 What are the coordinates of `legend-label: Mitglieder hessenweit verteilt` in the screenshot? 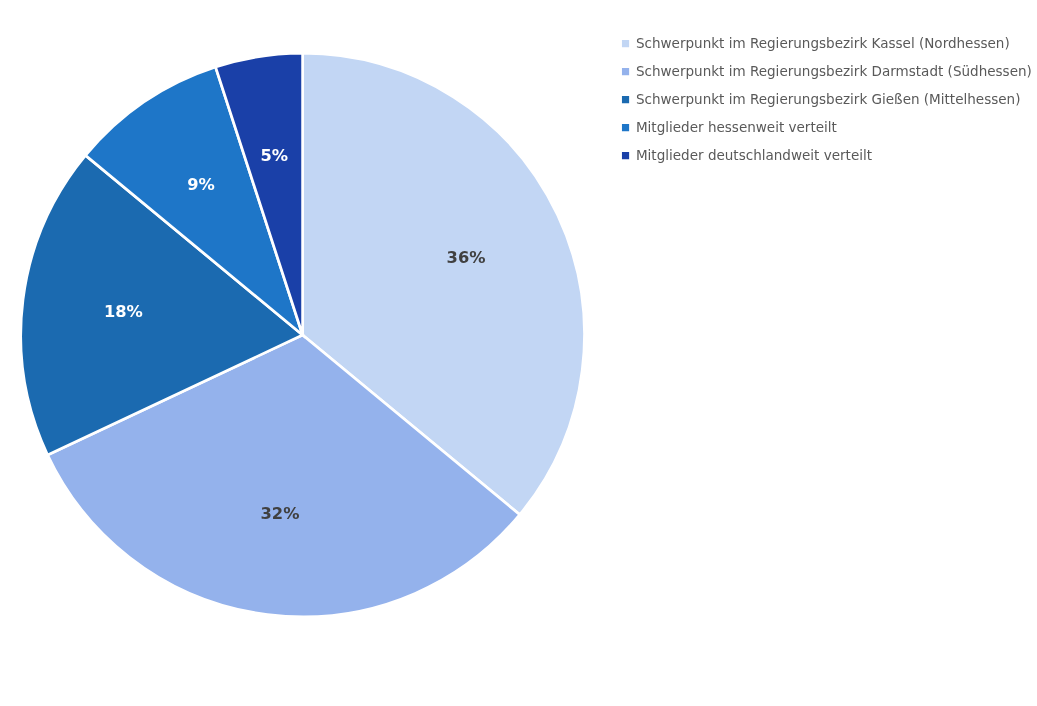 It's located at (736, 127).